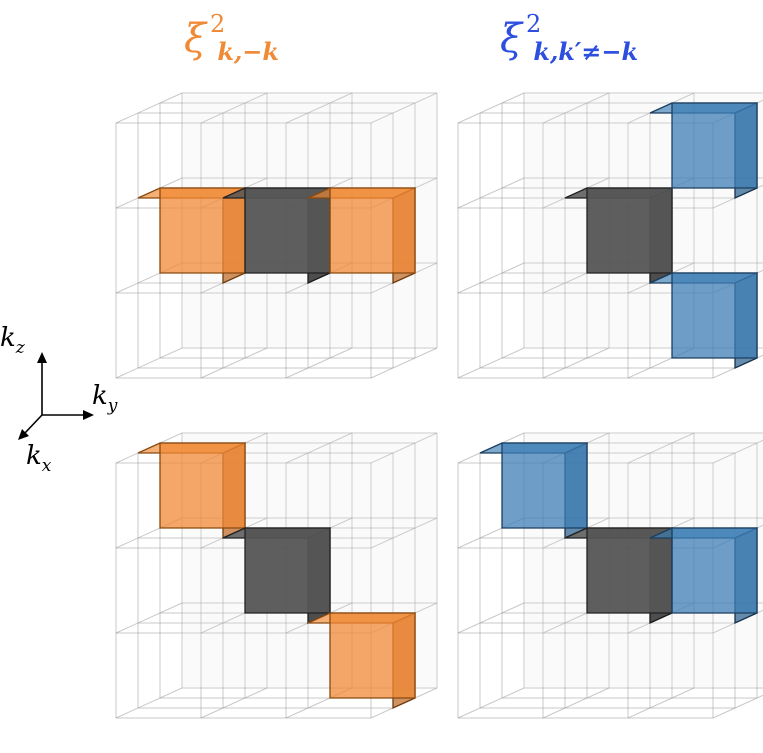  What do you see at coordinates (112, 406) in the screenshot?
I see `axis-y-sub: y` at bounding box center [112, 406].